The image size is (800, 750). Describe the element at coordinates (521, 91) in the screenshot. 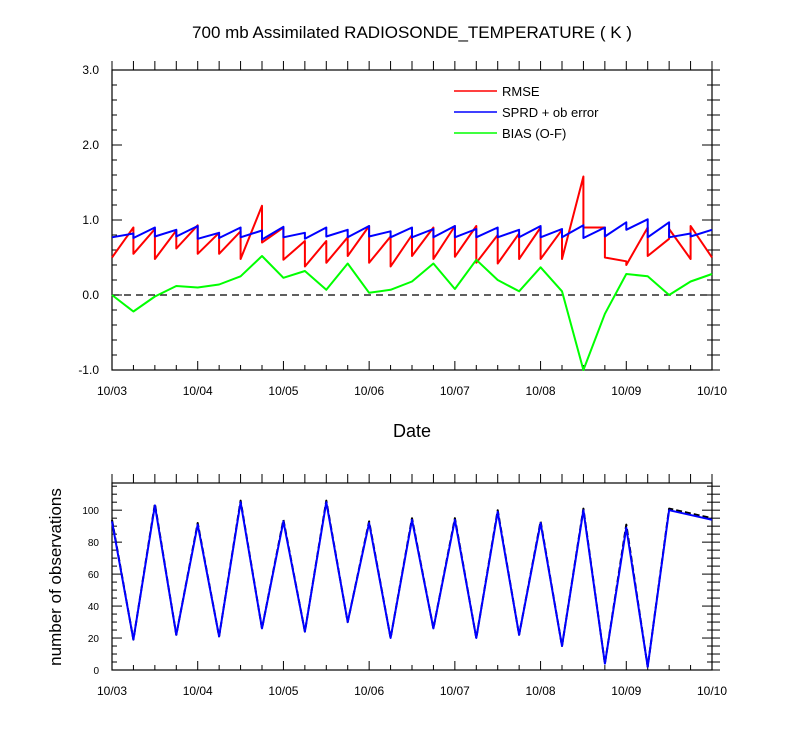

I see `legend-label: RMSE` at that location.